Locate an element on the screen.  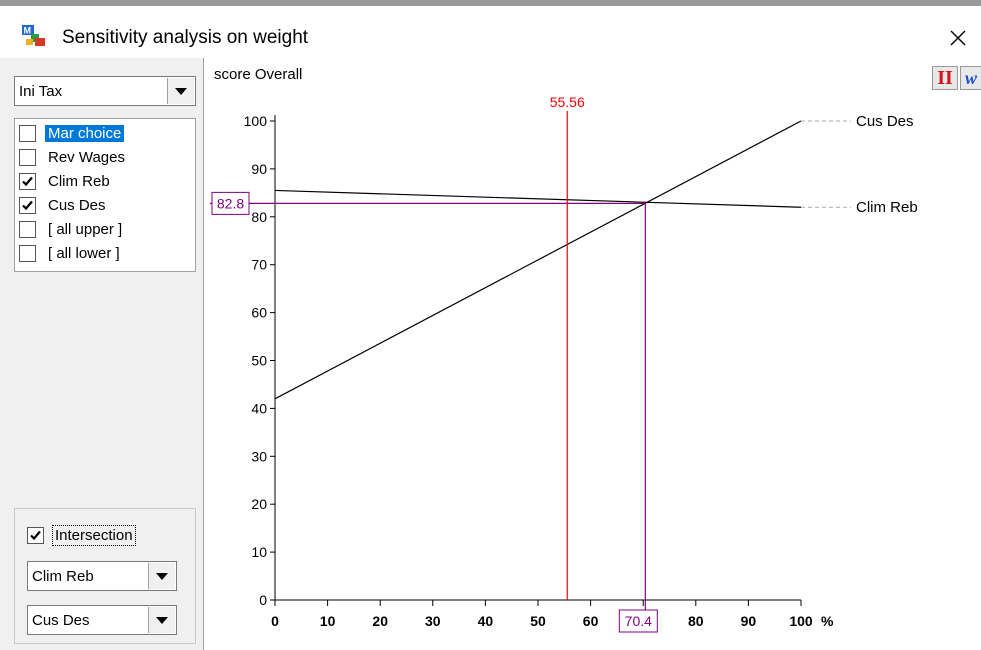
criterion-dropdown: Ini Tax is located at coordinates (105, 91).